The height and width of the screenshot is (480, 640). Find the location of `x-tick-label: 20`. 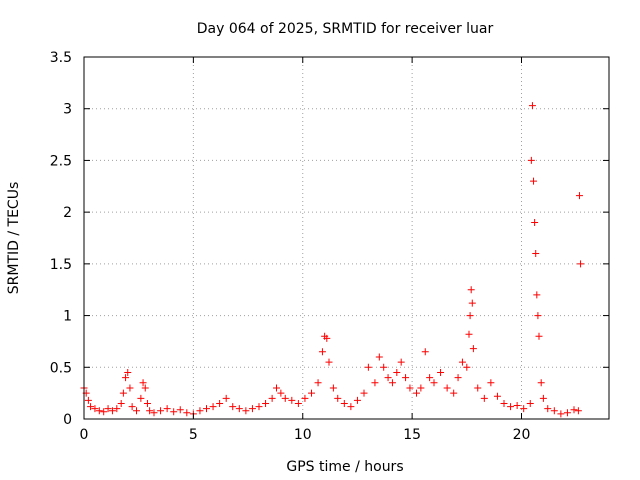

x-tick-label: 20 is located at coordinates (522, 435).